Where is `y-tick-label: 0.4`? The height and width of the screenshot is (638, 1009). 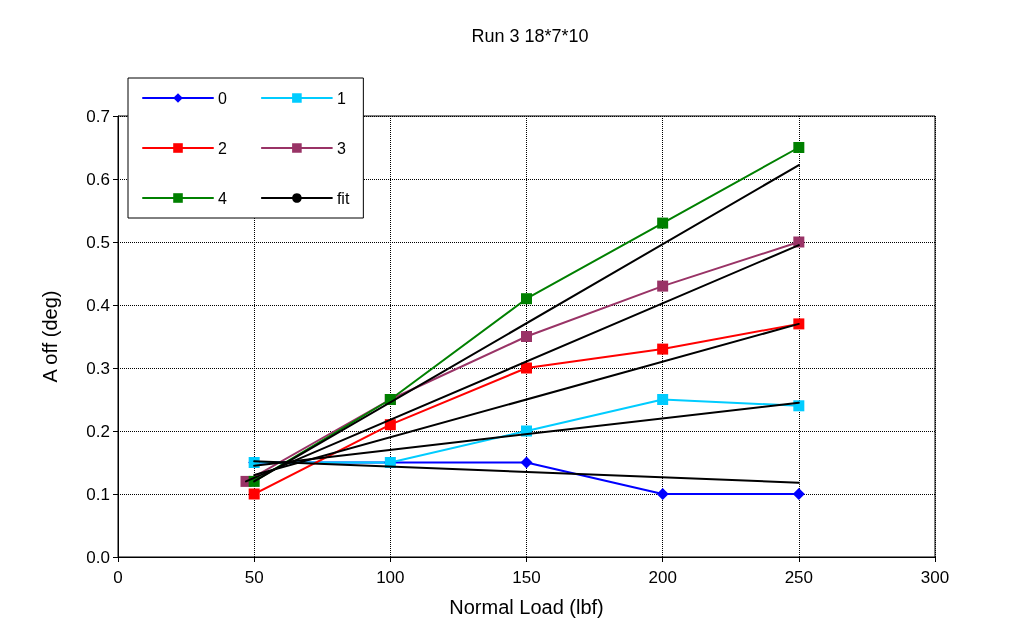
y-tick-label: 0.4 is located at coordinates (98, 305).